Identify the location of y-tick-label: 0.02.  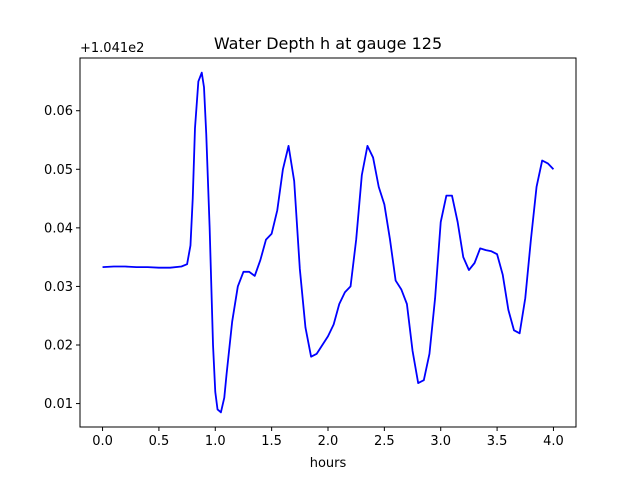
(58, 346).